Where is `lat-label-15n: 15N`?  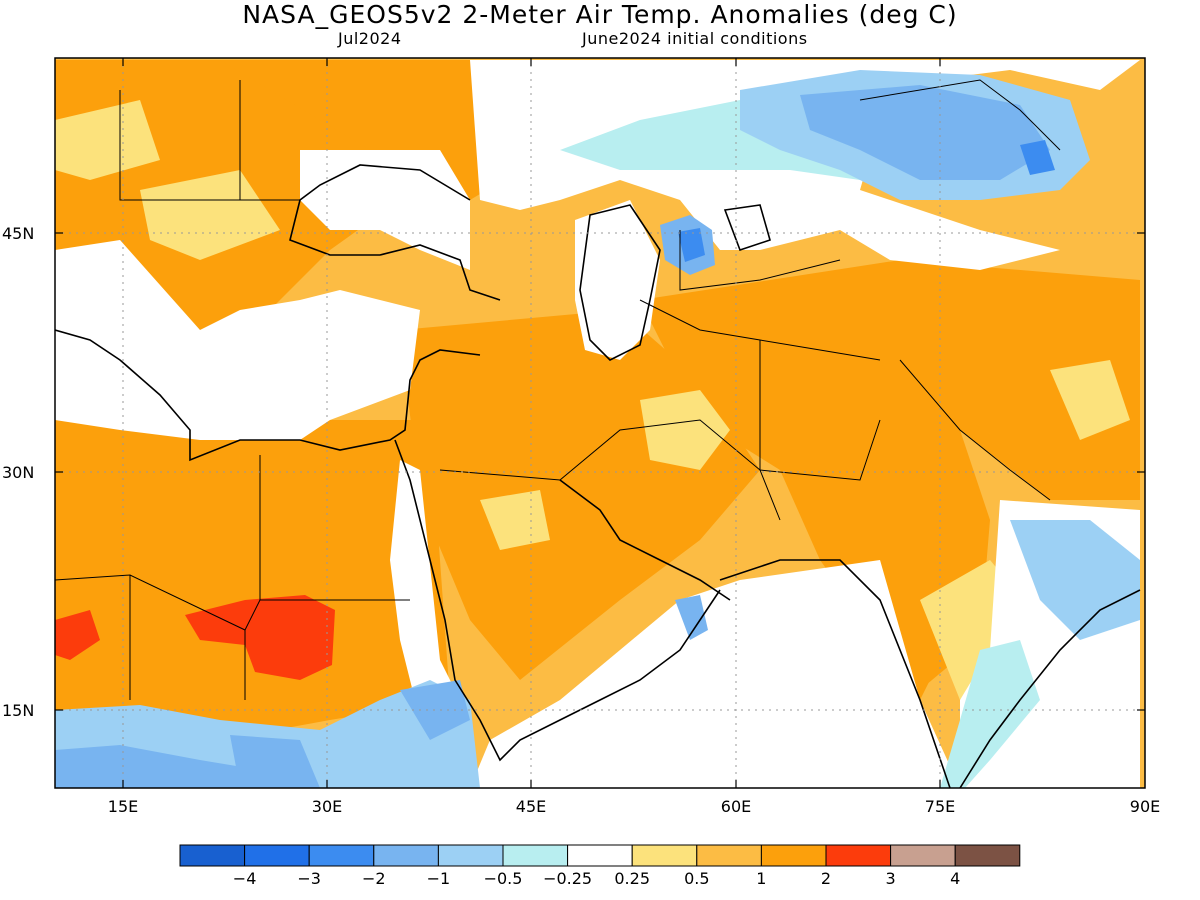
lat-label-15n: 15N is located at coordinates (18, 710).